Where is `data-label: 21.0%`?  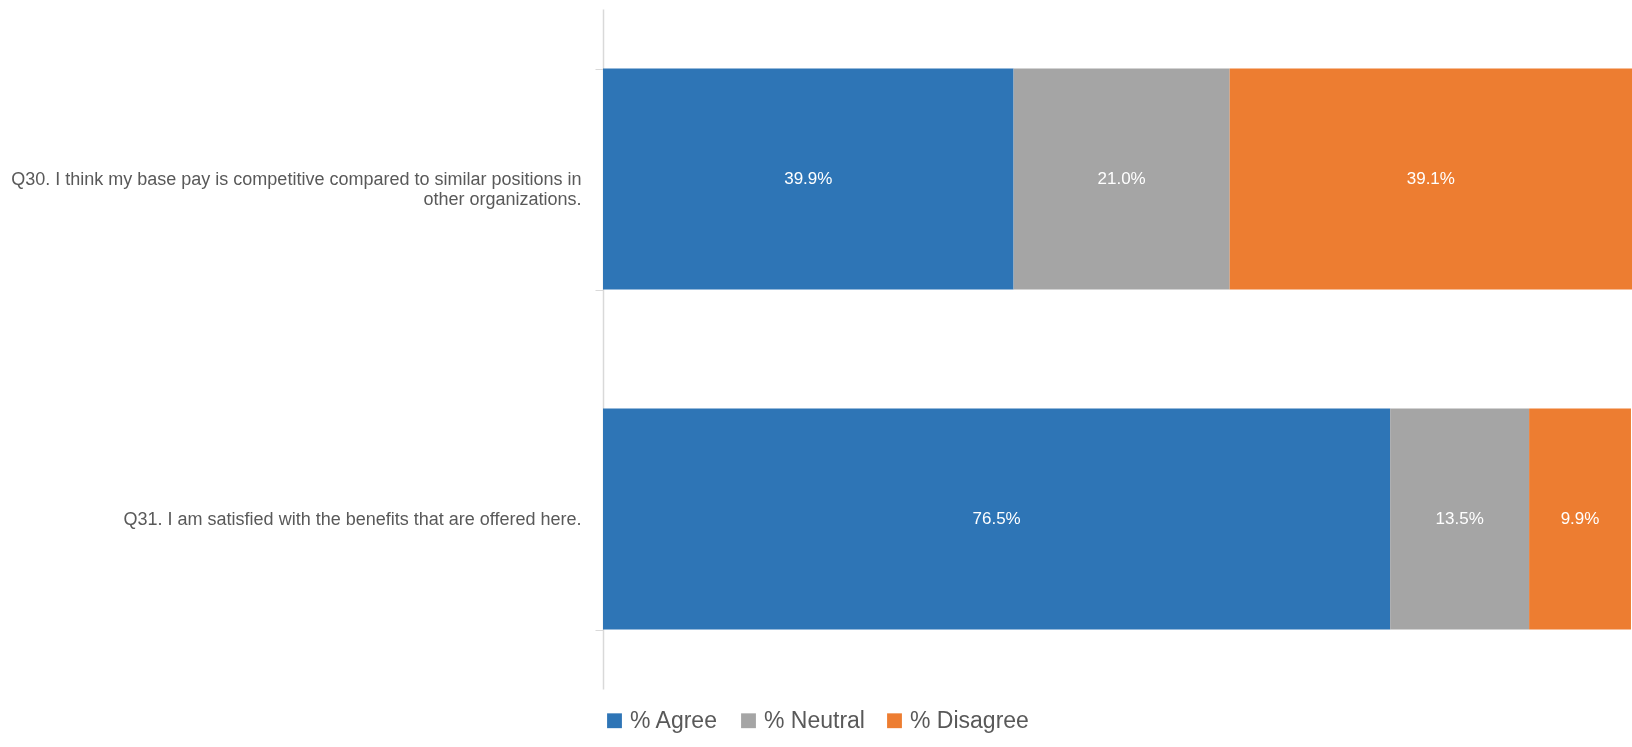 data-label: 21.0% is located at coordinates (1121, 178).